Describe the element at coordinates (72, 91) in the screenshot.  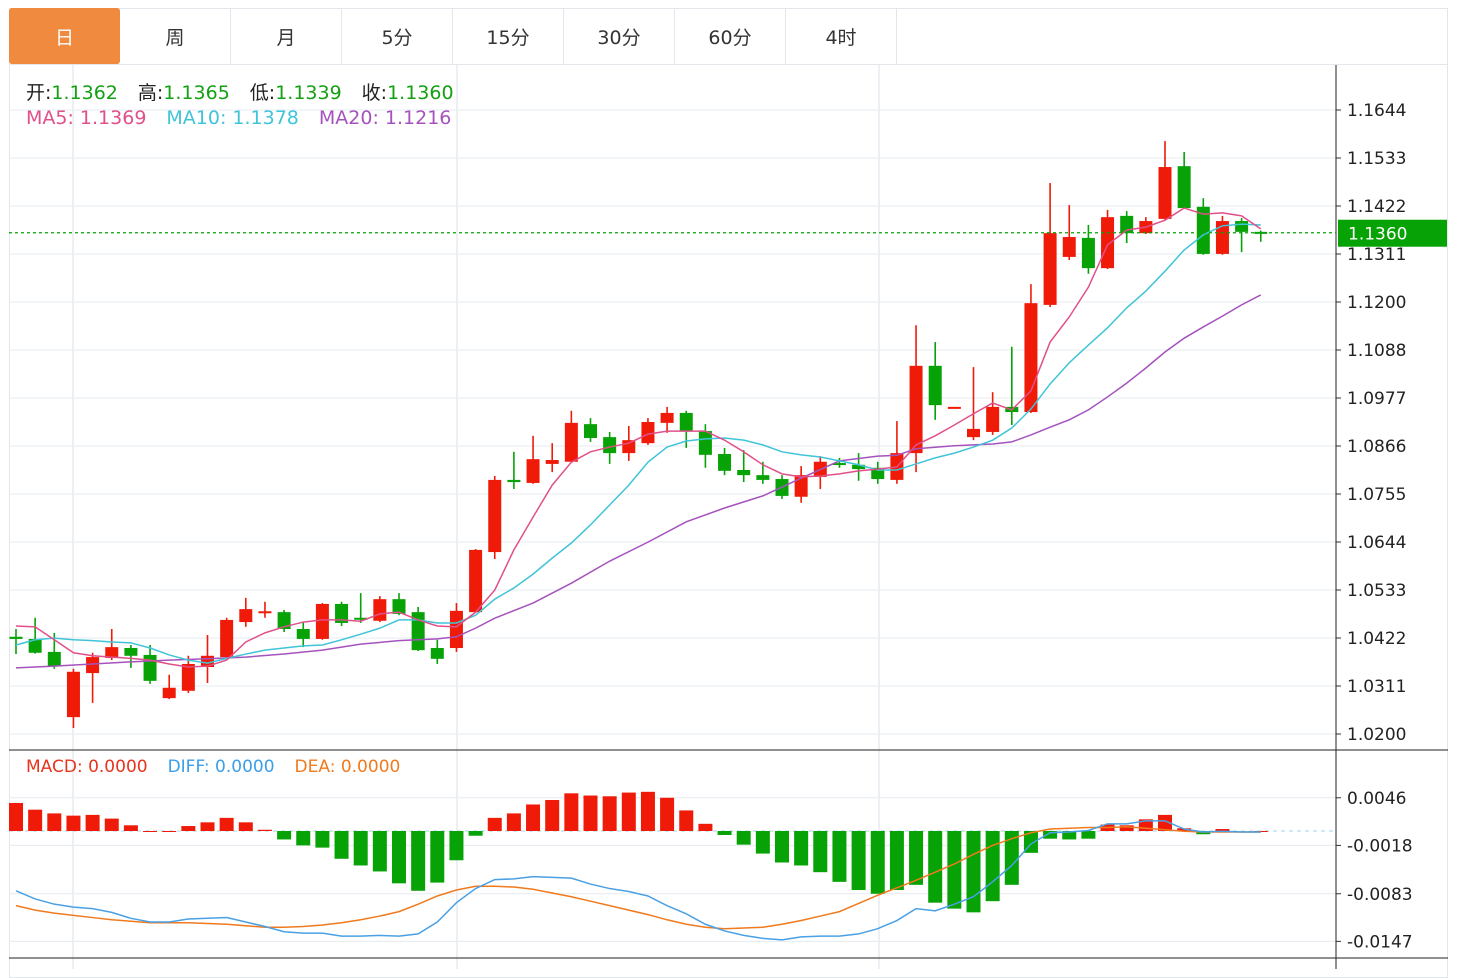
I see `open-item: 开:1.1362` at that location.